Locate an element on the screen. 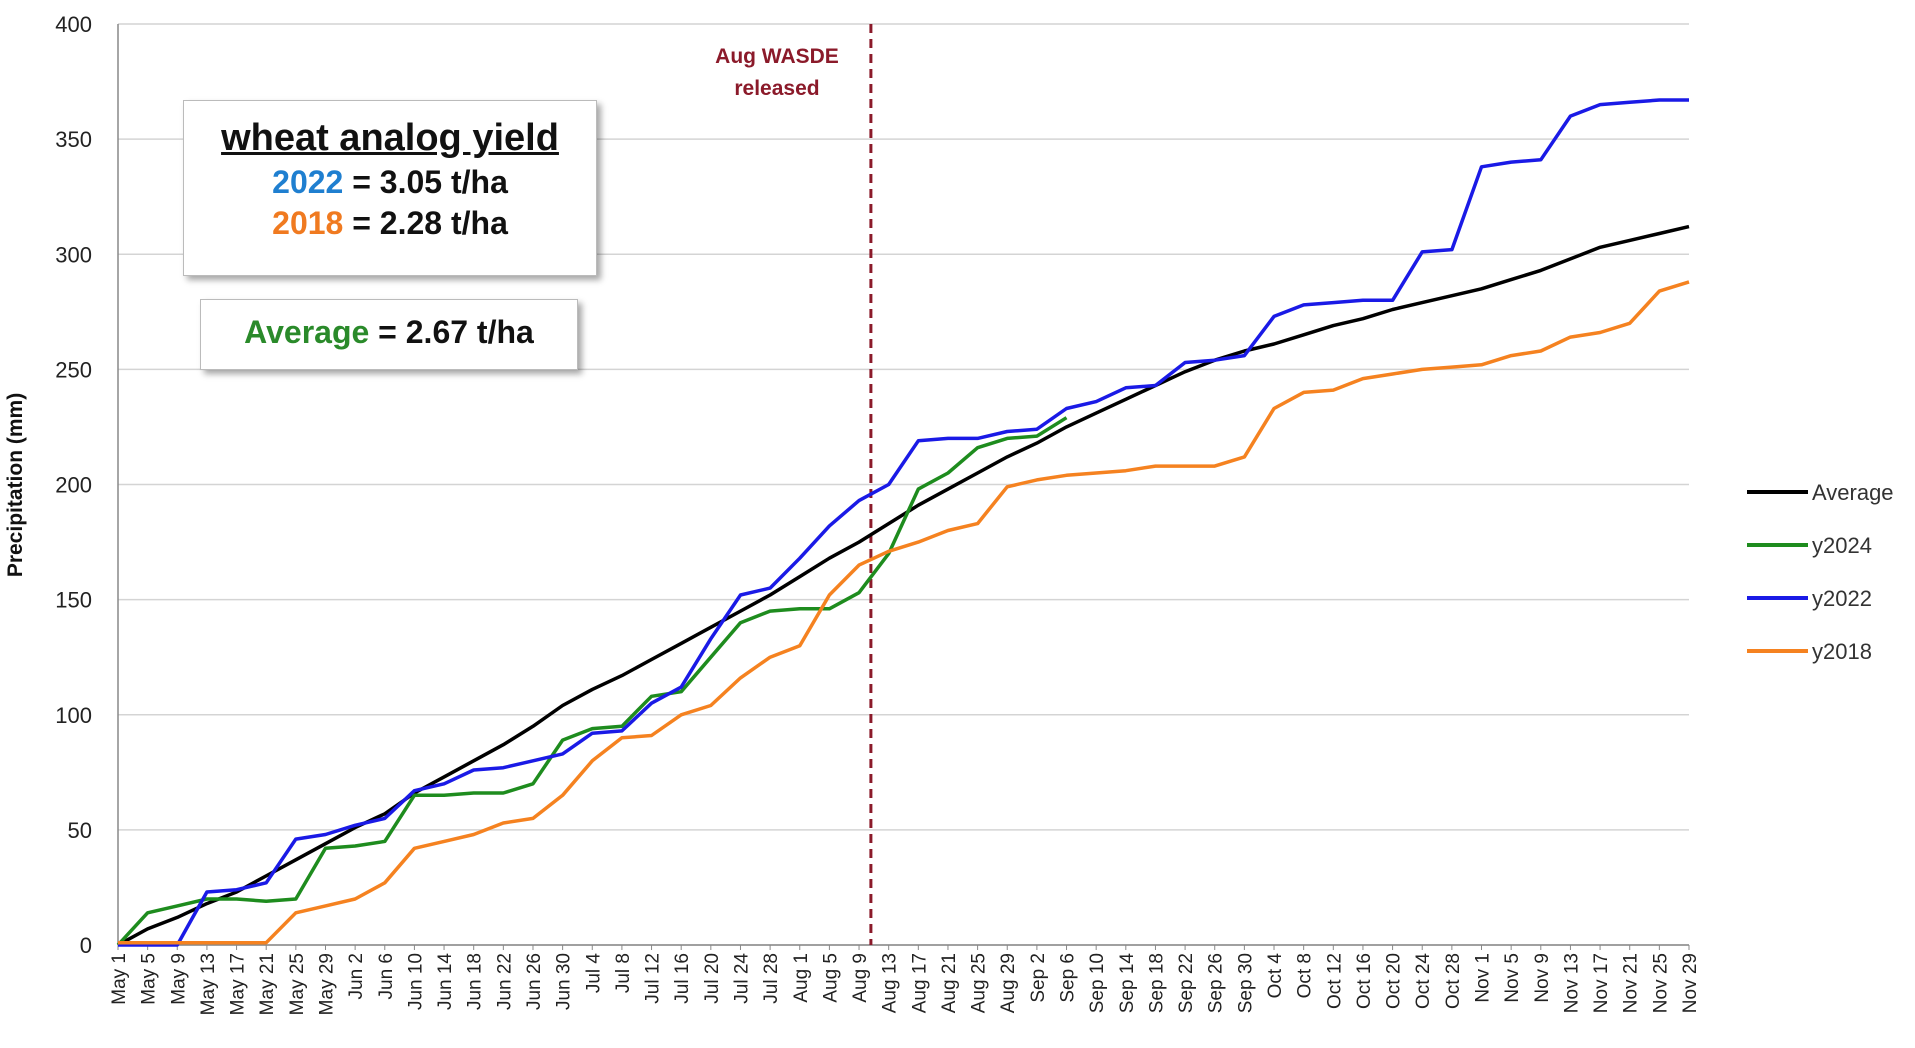 The image size is (1915, 1048). x-tick-label: Nov 13 is located at coordinates (1571, 983).